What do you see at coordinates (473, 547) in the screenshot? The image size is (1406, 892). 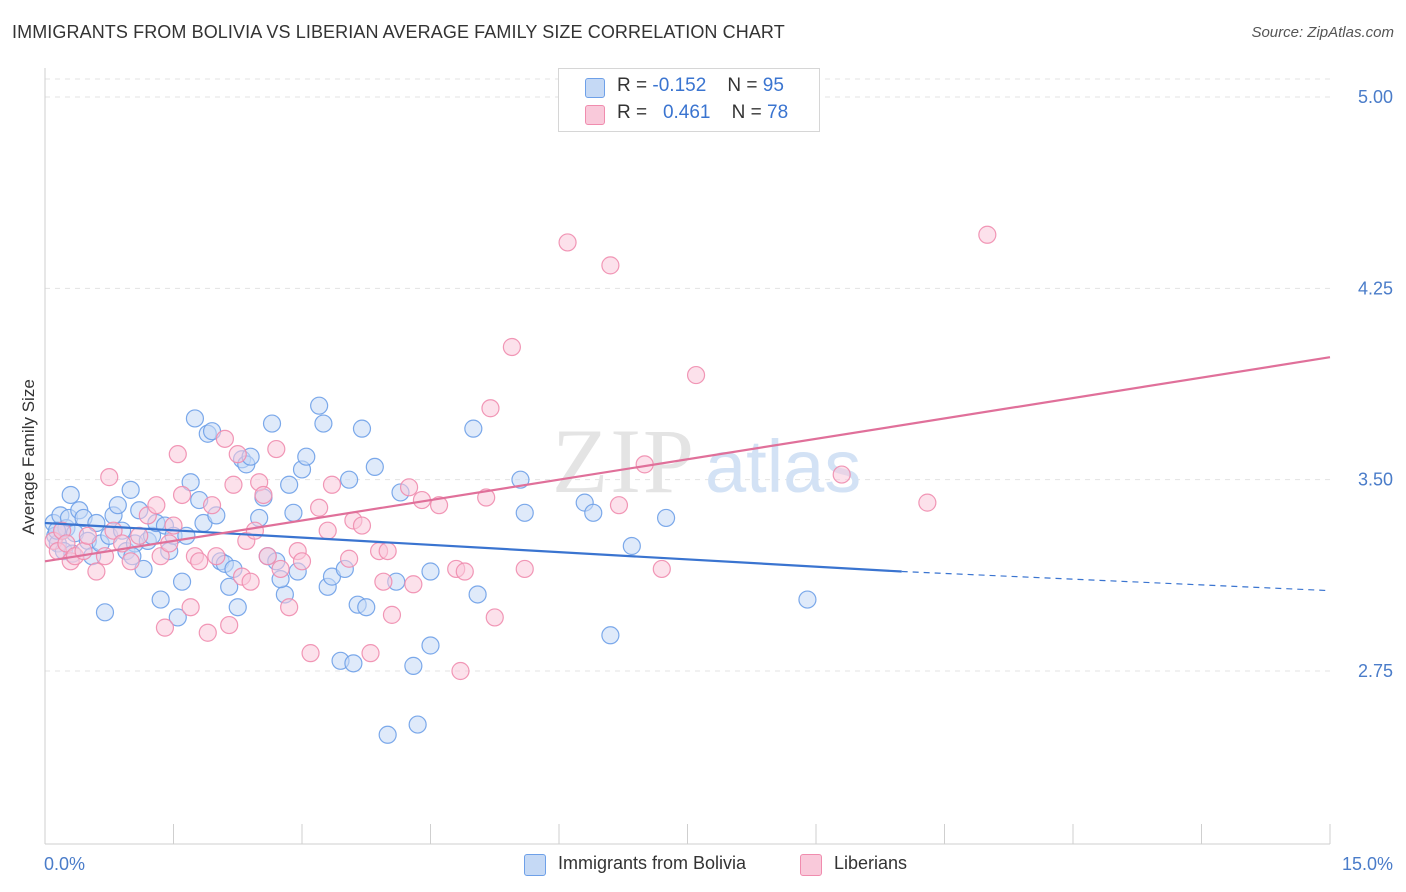 I see `trend-line` at bounding box center [473, 547].